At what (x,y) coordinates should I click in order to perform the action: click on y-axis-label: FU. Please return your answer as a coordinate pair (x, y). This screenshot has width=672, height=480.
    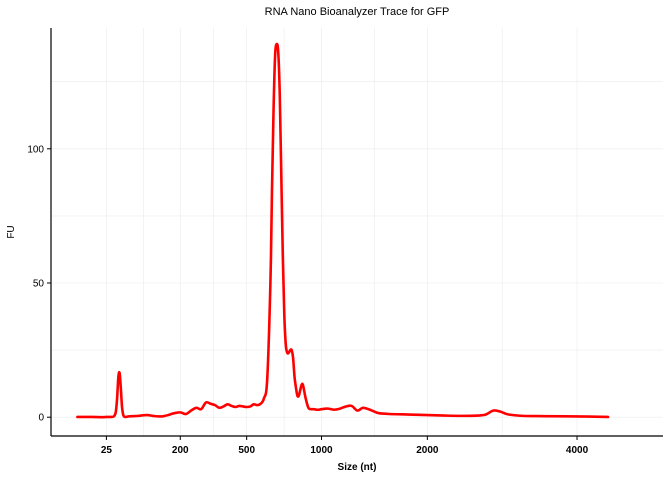
    Looking at the image, I should click on (11, 231).